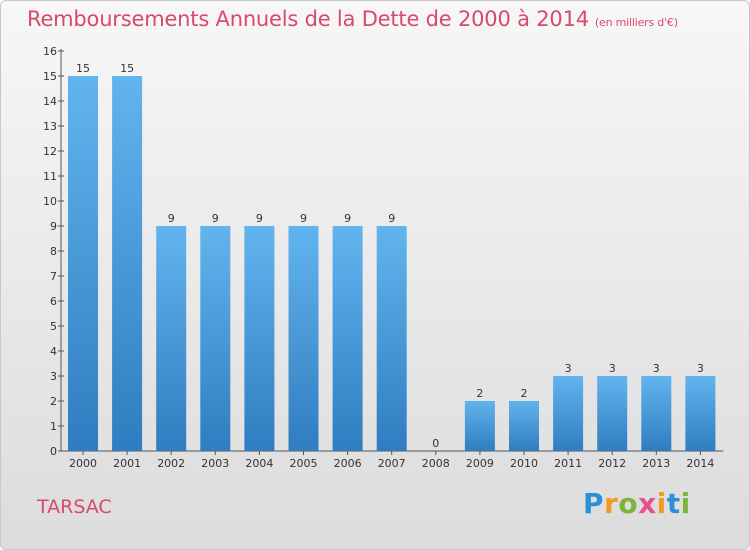 The height and width of the screenshot is (550, 750). Describe the element at coordinates (53, 326) in the screenshot. I see `y-tick-label: 5` at that location.